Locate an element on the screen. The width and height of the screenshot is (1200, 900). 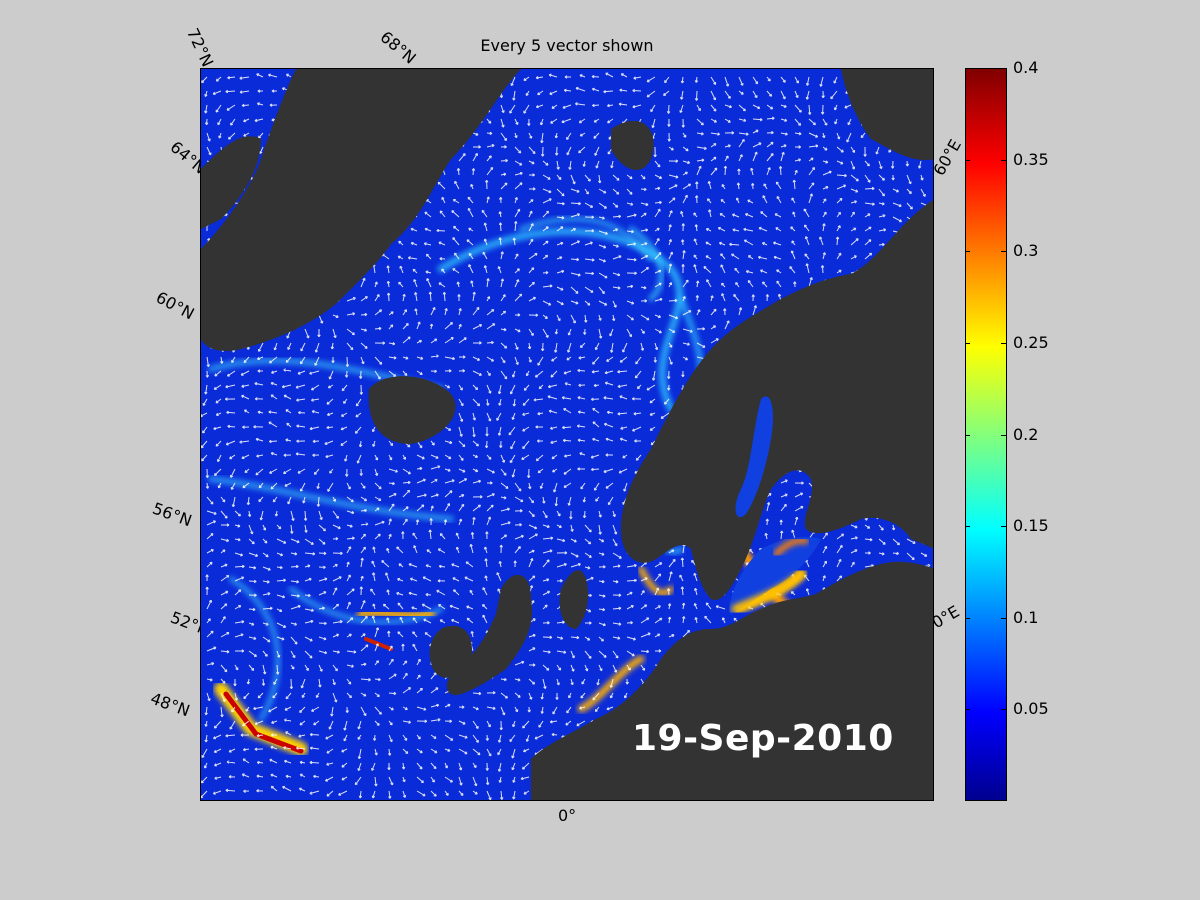
lat-label-60n: 60°N is located at coordinates (175, 305).